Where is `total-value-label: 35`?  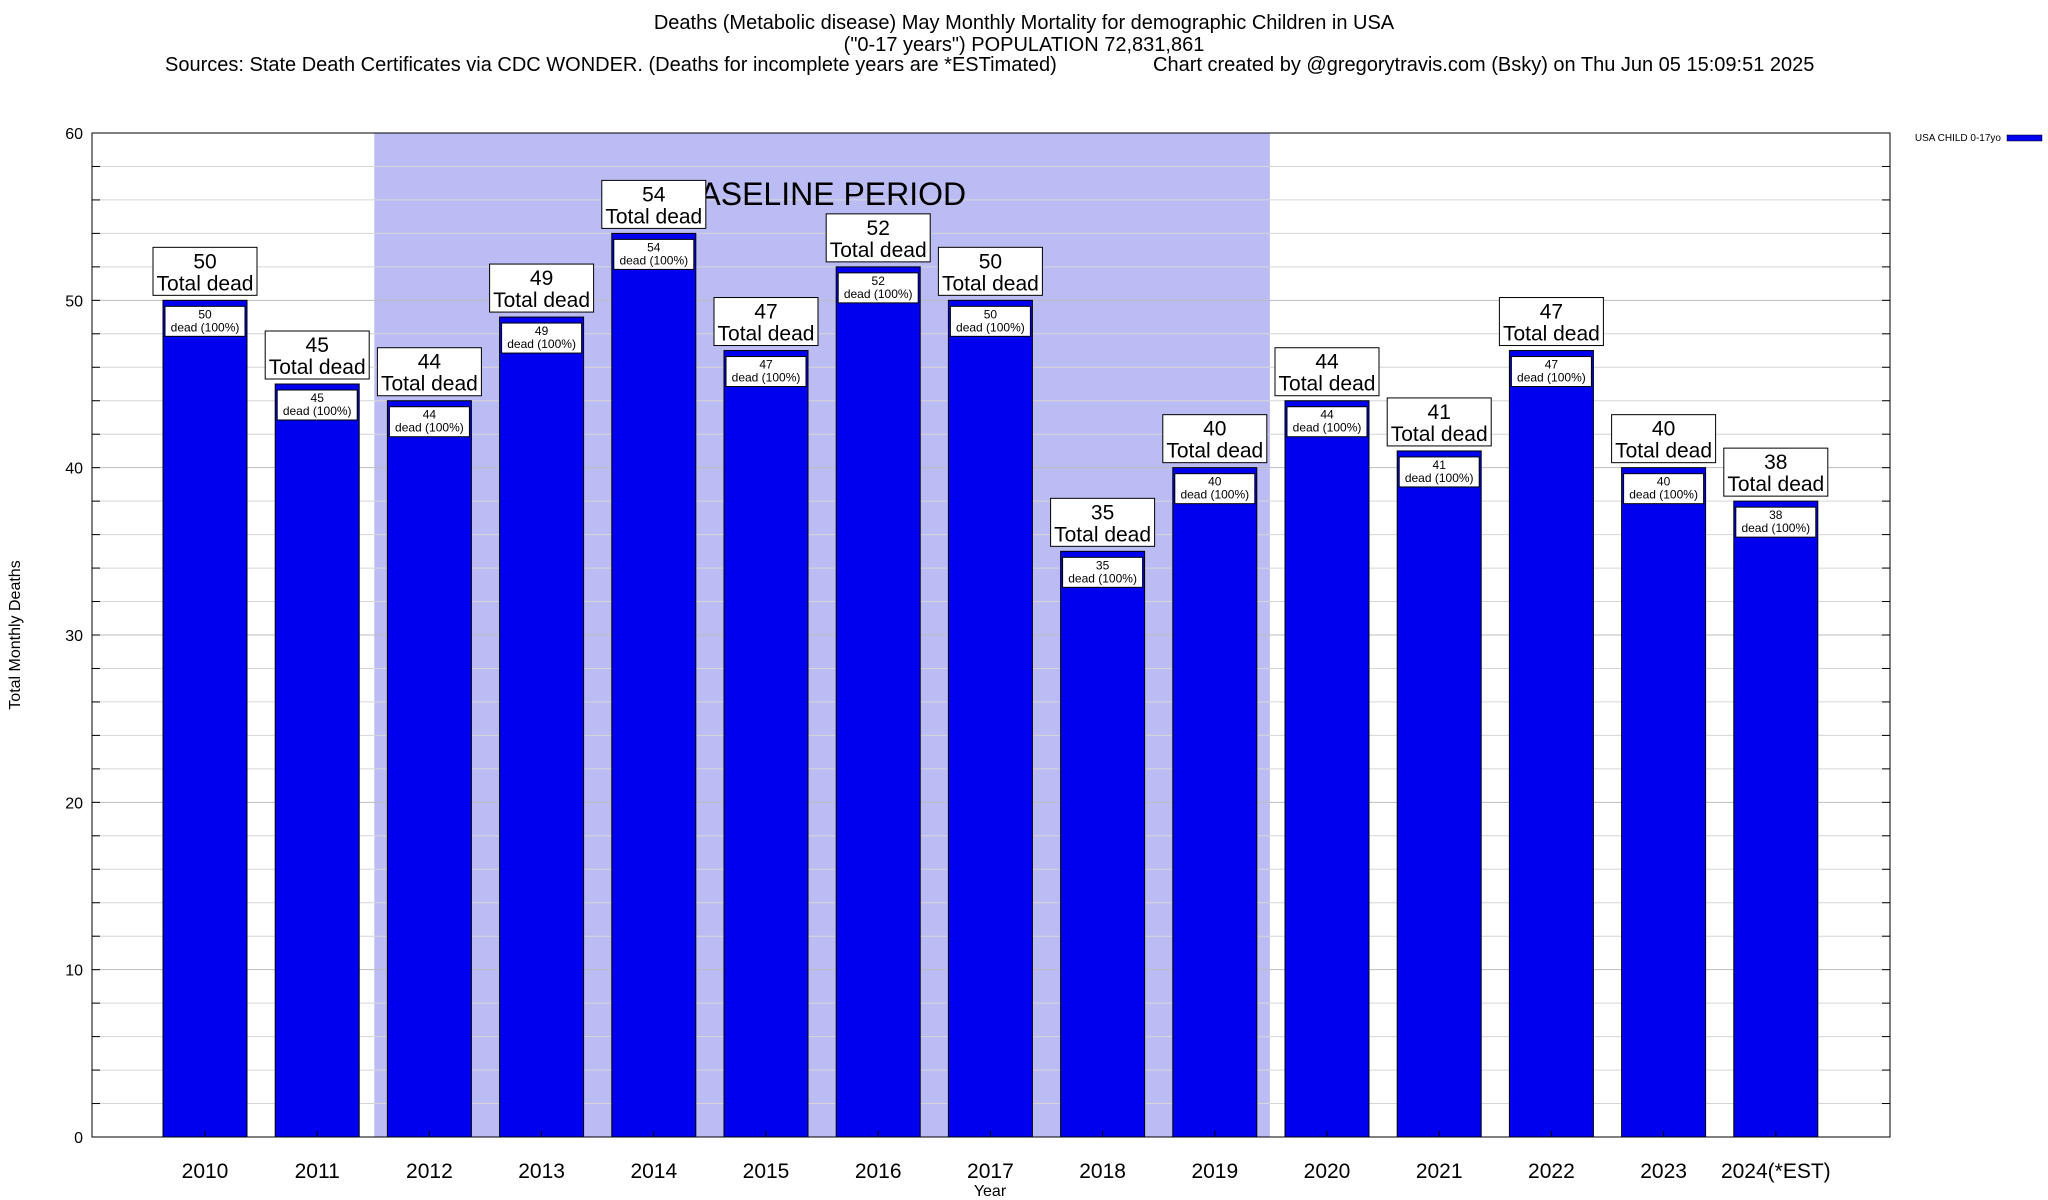
total-value-label: 35 is located at coordinates (1102, 512).